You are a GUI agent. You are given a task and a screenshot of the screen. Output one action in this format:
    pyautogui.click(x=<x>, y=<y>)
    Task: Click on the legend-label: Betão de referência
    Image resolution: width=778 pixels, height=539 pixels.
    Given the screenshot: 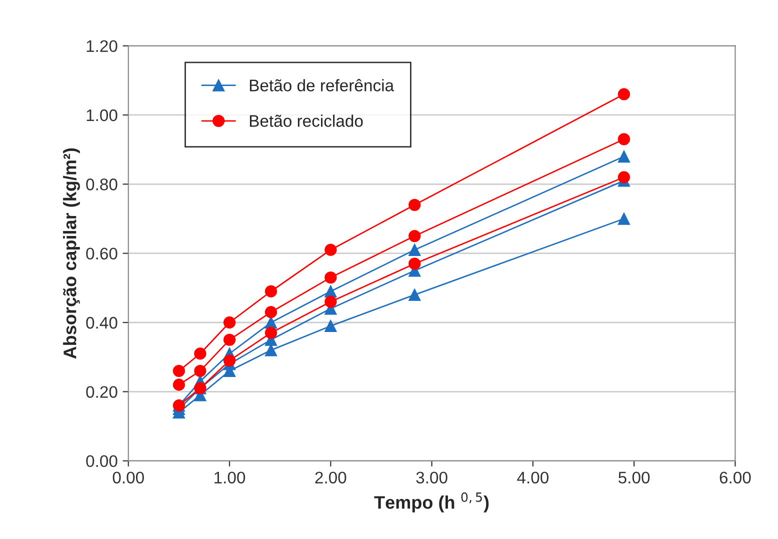 What is the action you would take?
    pyautogui.click(x=322, y=85)
    